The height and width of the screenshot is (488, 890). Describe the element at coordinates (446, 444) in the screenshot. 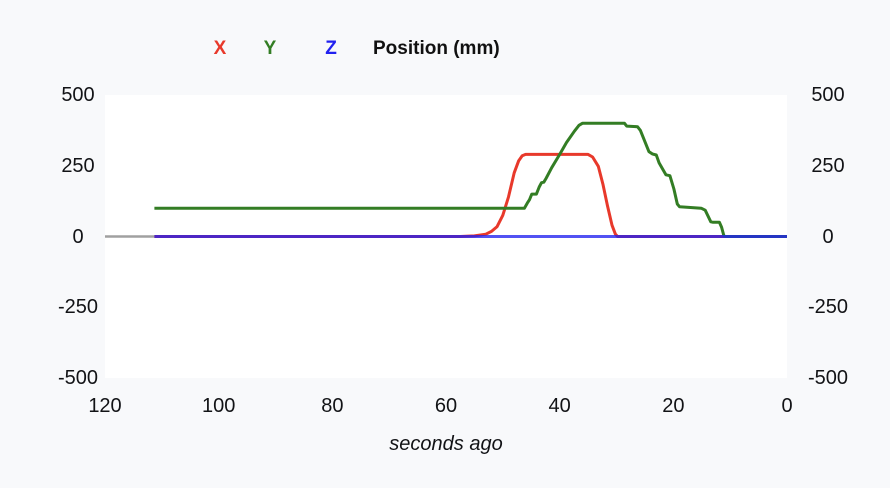

I see `x-axis-title: seconds ago` at that location.